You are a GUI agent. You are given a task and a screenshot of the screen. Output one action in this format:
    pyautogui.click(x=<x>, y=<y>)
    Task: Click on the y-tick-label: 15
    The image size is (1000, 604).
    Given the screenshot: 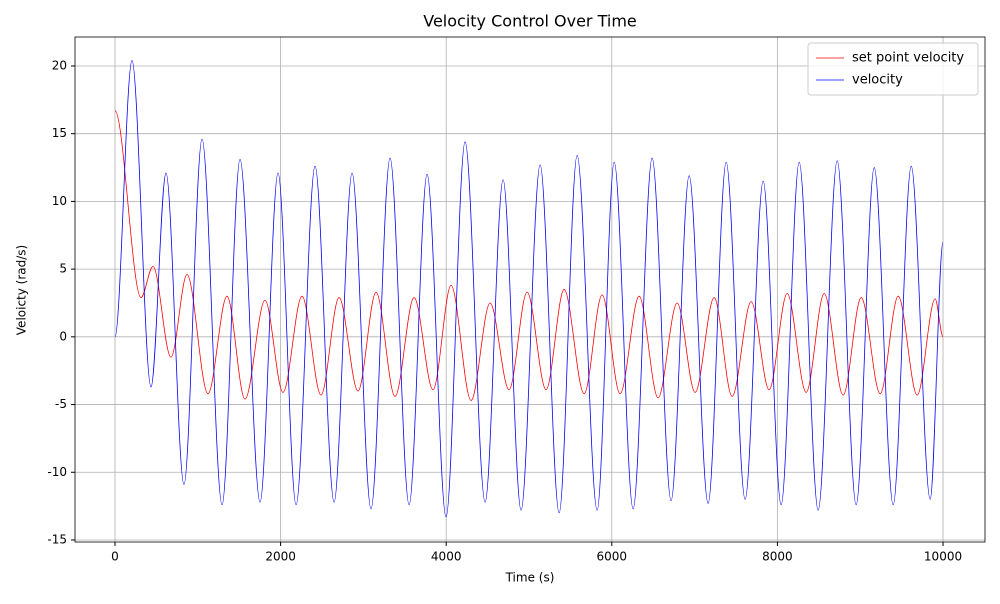 What is the action you would take?
    pyautogui.click(x=59, y=133)
    